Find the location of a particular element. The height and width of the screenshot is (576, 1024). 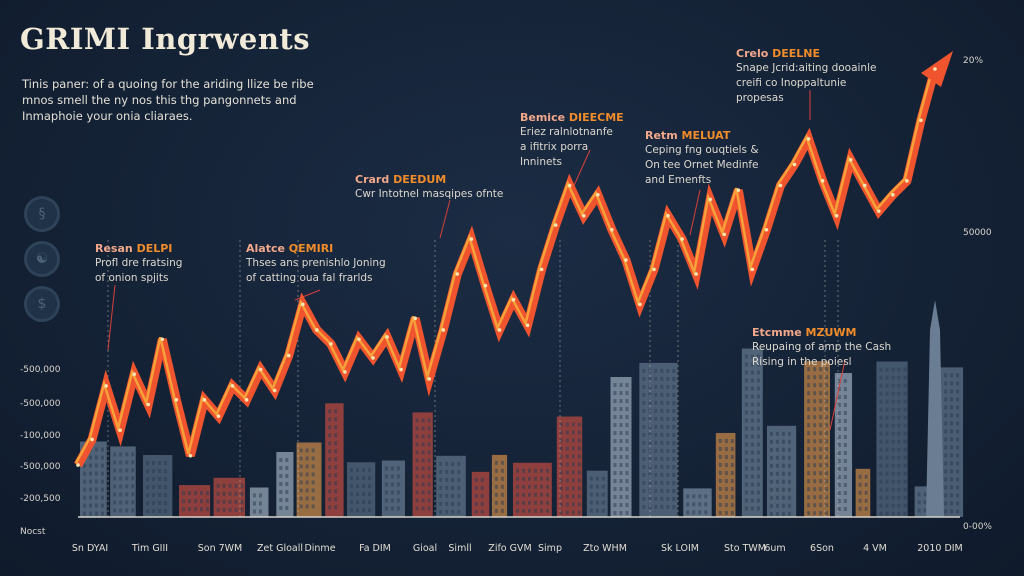

x-tick-label: Gioal is located at coordinates (425, 548).